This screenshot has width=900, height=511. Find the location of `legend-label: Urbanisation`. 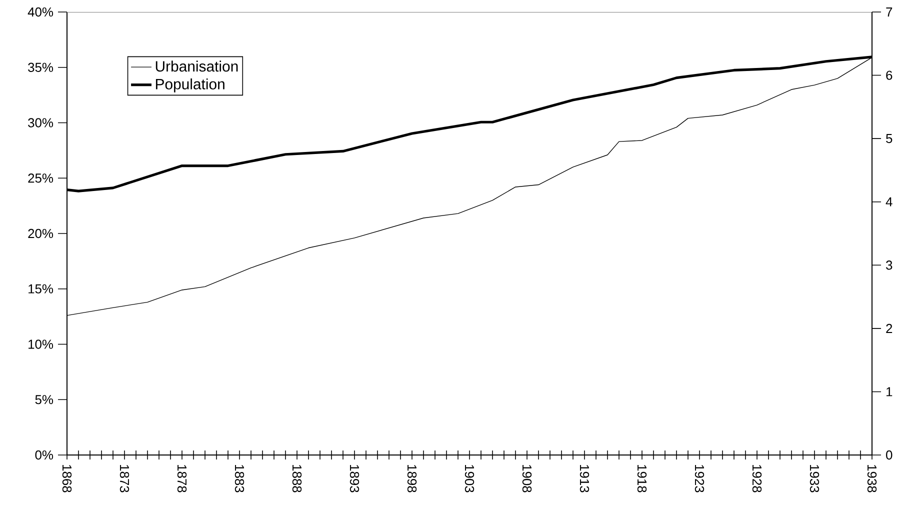

legend-label: Urbanisation is located at coordinates (197, 66).